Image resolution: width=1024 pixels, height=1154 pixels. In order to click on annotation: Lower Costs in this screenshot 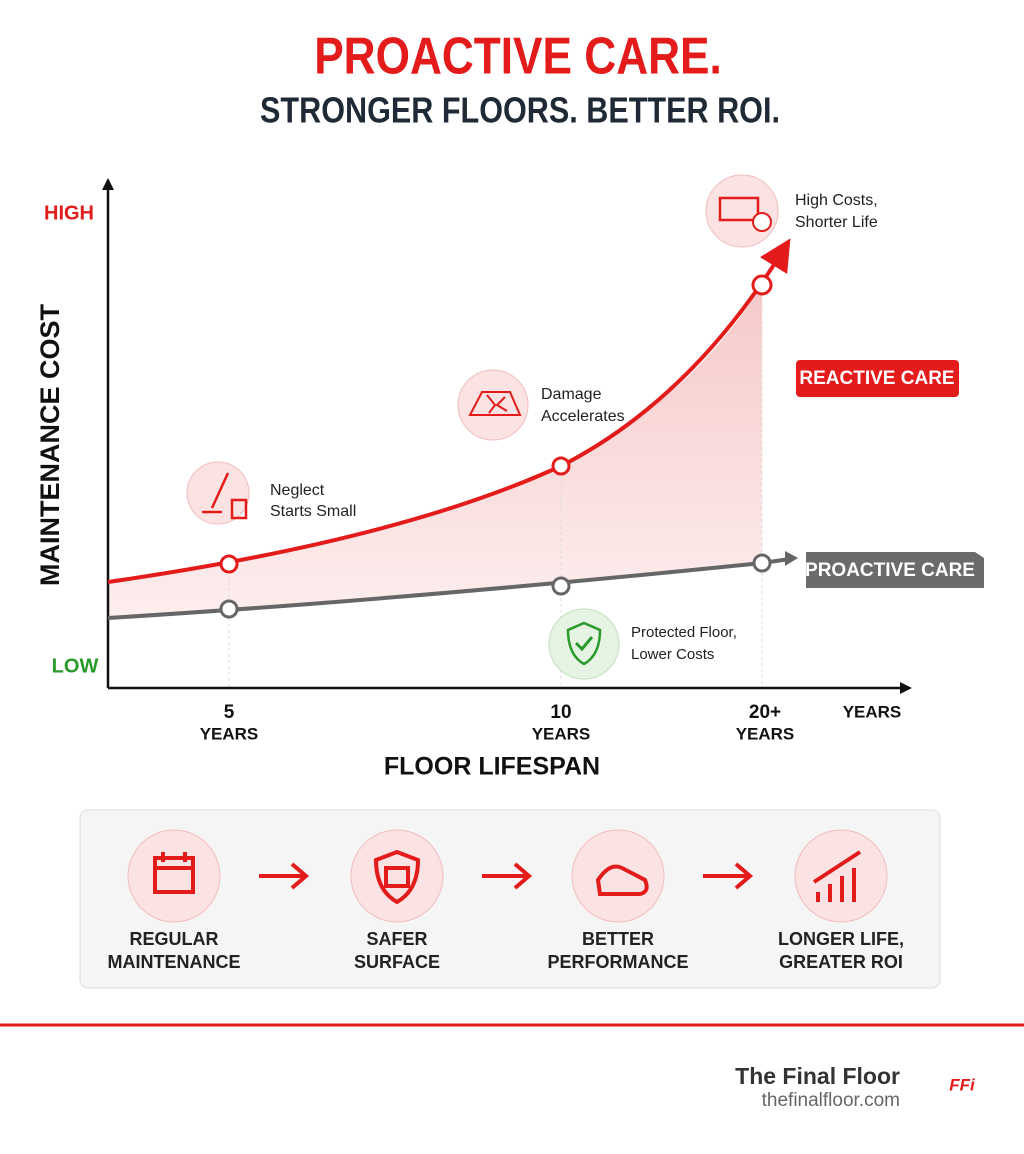, I will do `click(672, 654)`.